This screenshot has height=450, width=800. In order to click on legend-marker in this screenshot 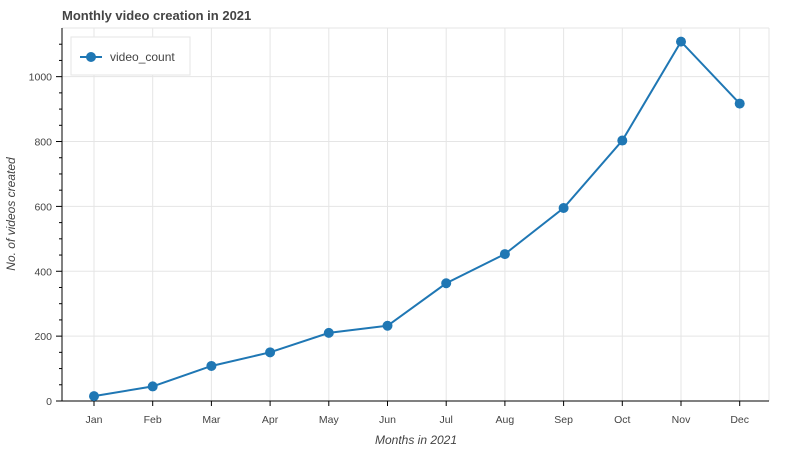, I will do `click(91, 57)`.